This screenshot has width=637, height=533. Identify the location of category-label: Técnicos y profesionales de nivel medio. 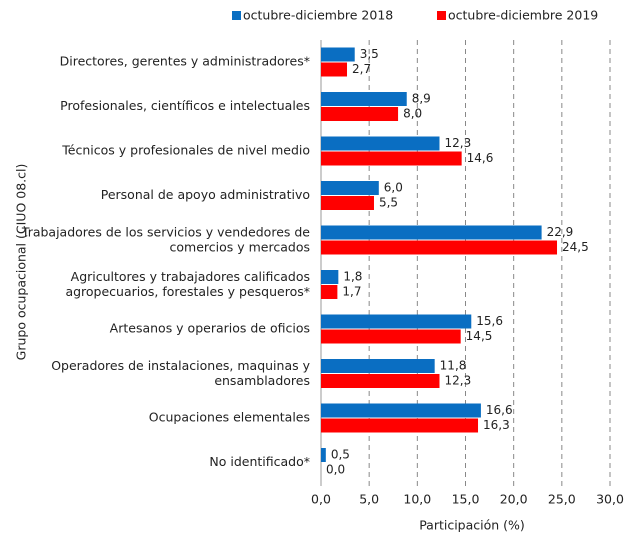
(185, 150).